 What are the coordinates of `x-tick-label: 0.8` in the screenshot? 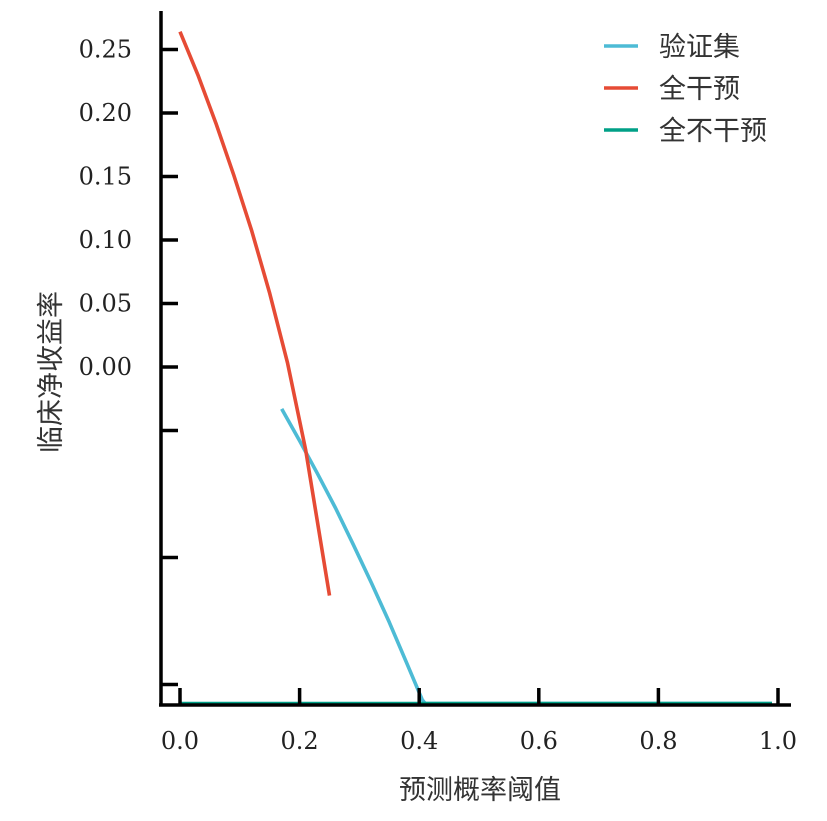 It's located at (658, 741).